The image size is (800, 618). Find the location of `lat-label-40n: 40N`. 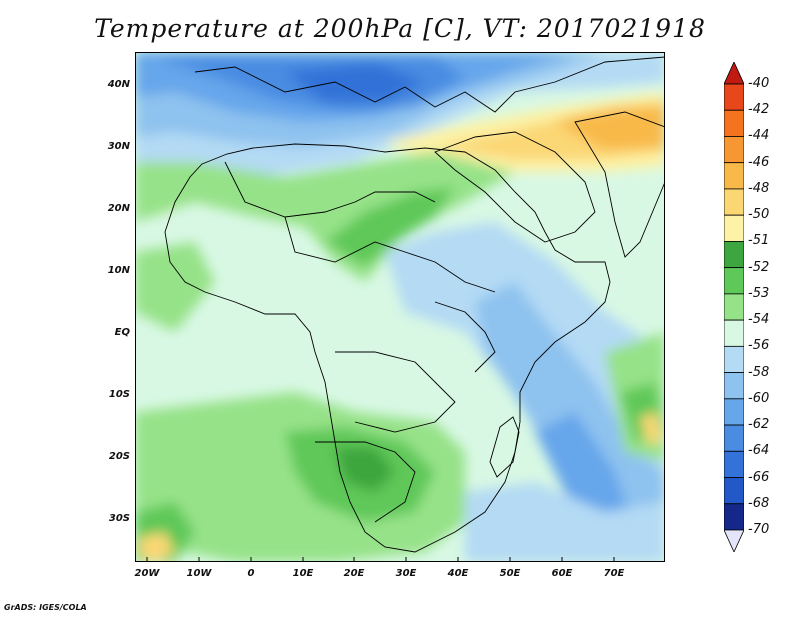

lat-label-40n: 40N is located at coordinates (118, 84).